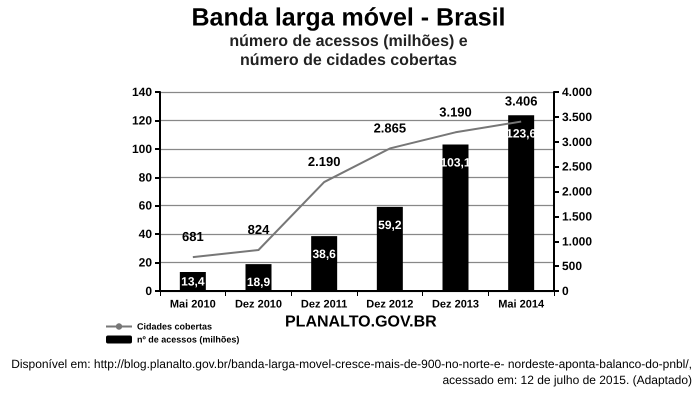 The image size is (697, 399). Describe the element at coordinates (259, 230) in the screenshot. I see `data-label: 824` at that location.